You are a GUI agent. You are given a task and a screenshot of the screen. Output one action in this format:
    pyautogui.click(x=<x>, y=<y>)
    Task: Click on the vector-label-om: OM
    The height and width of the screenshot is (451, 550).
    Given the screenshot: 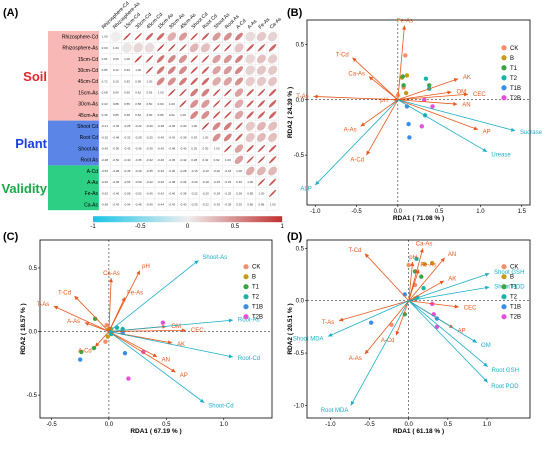 What is the action you would take?
    pyautogui.click(x=461, y=92)
    